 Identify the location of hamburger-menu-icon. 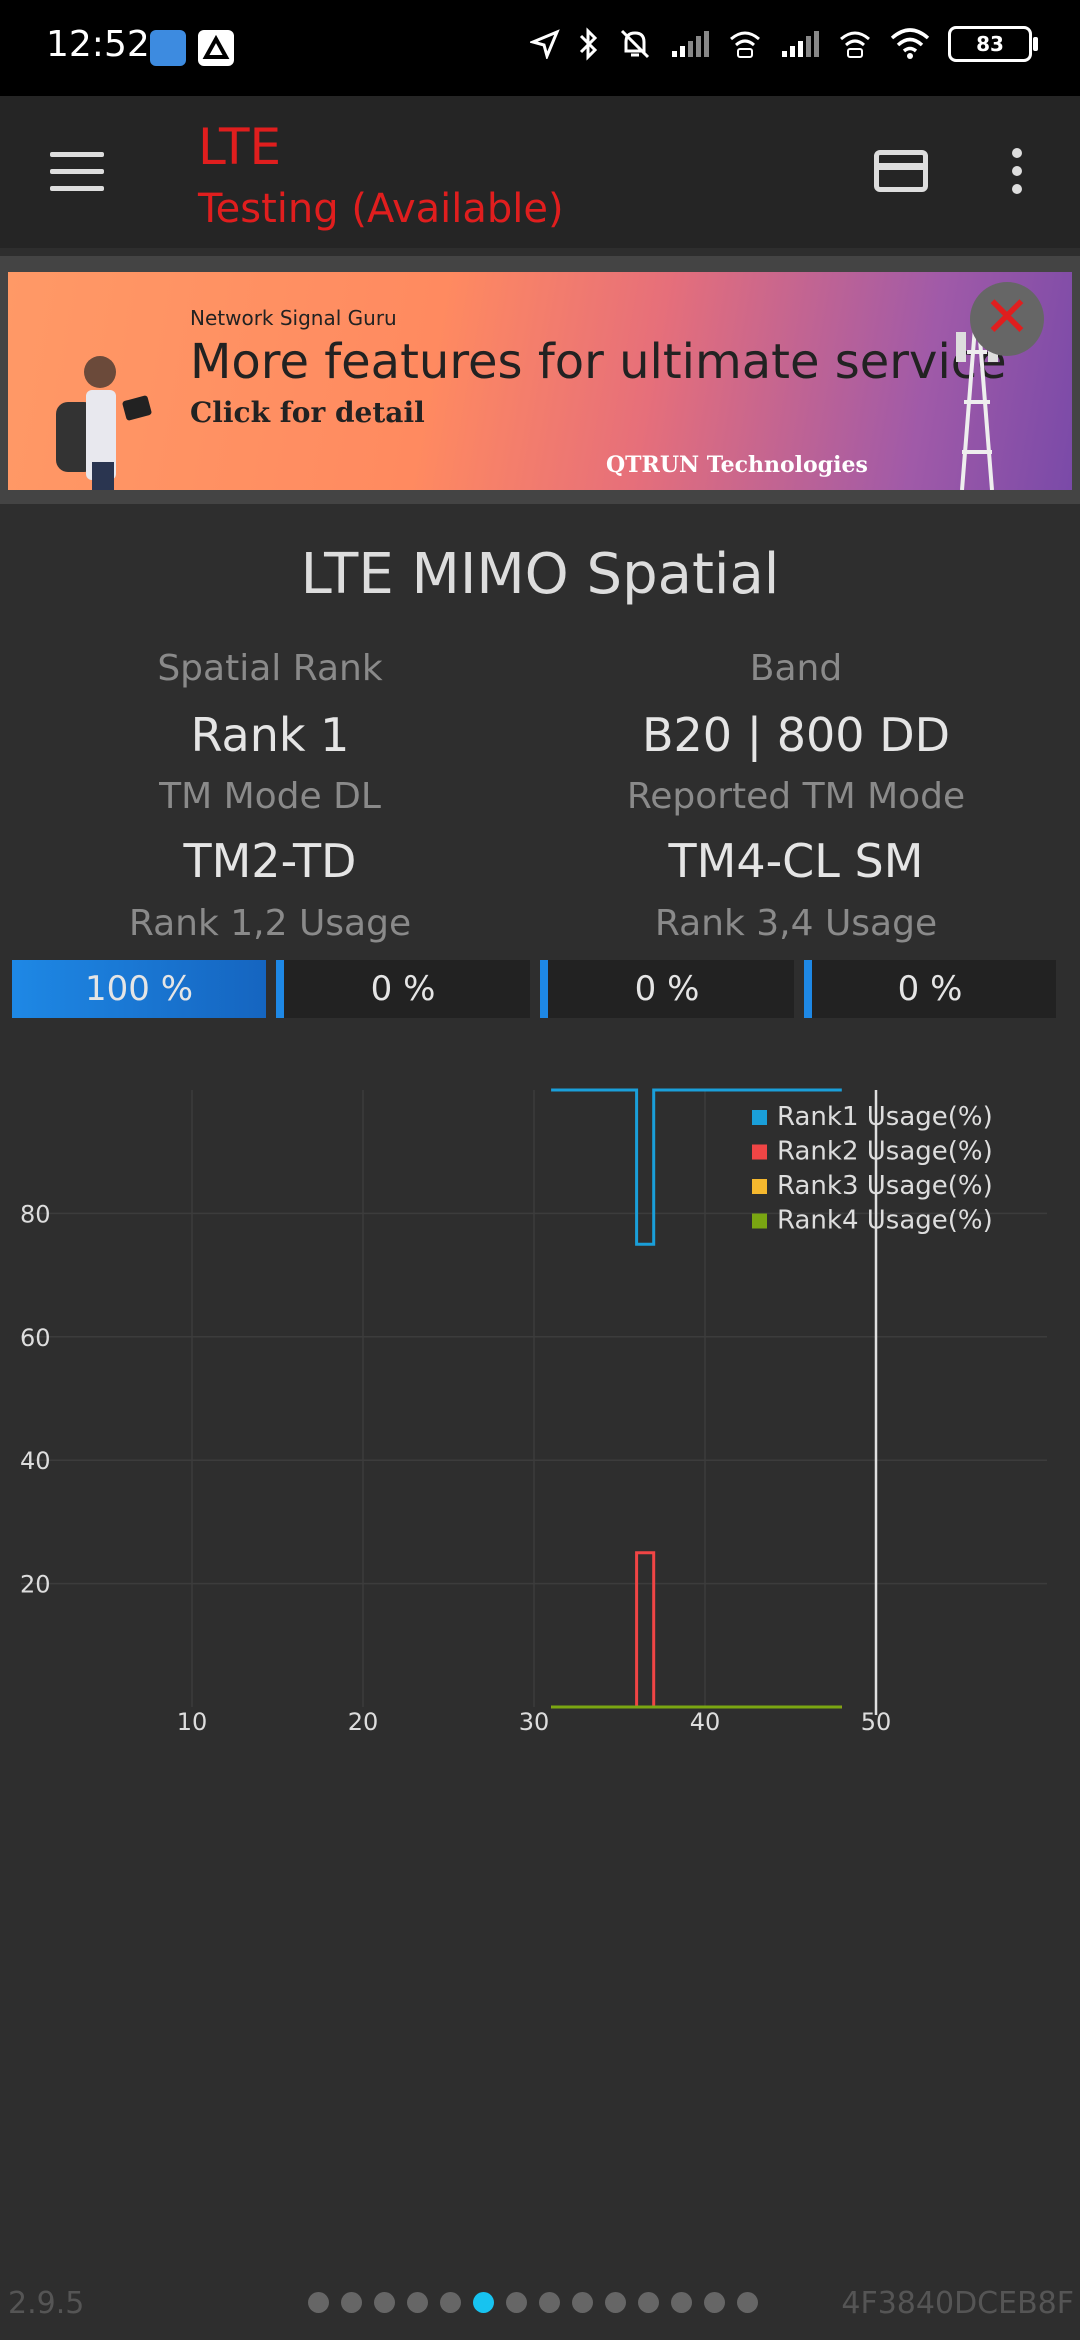
(77, 172).